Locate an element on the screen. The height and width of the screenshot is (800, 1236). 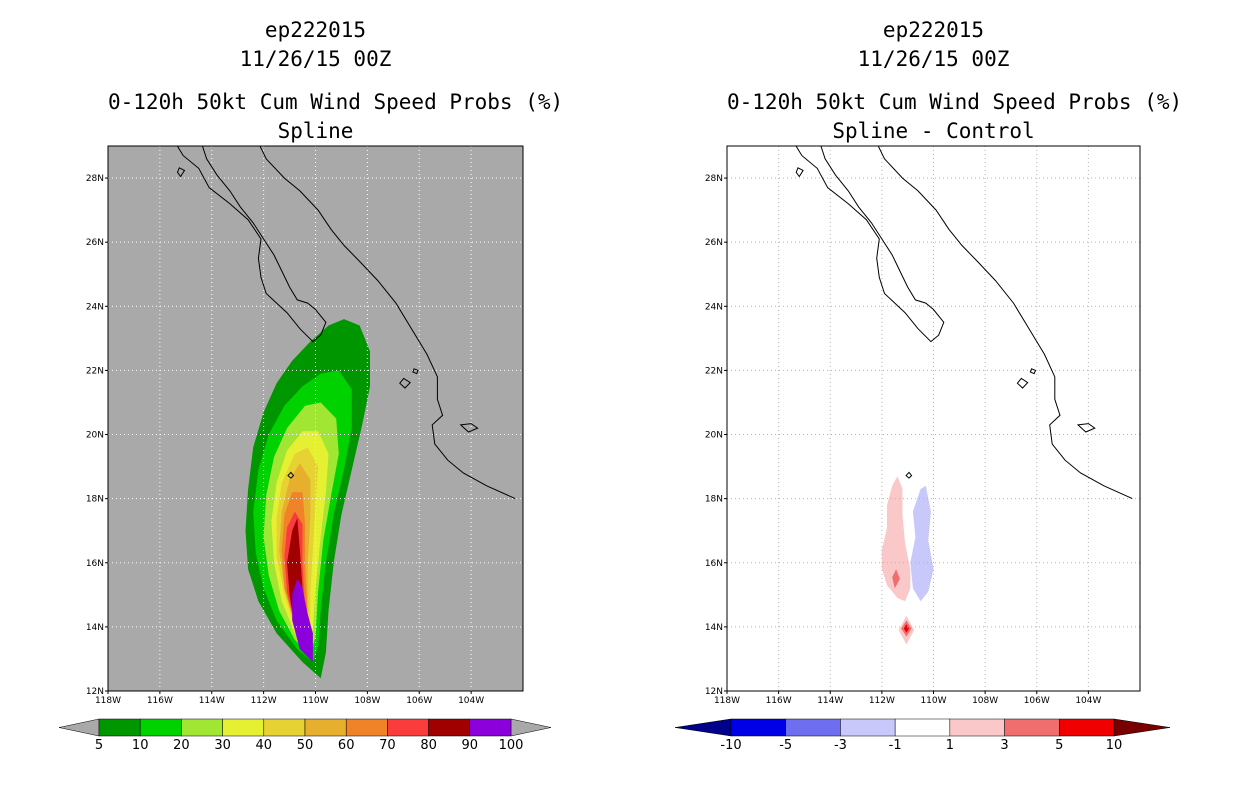
colorbar-label: 1 is located at coordinates (950, 745).